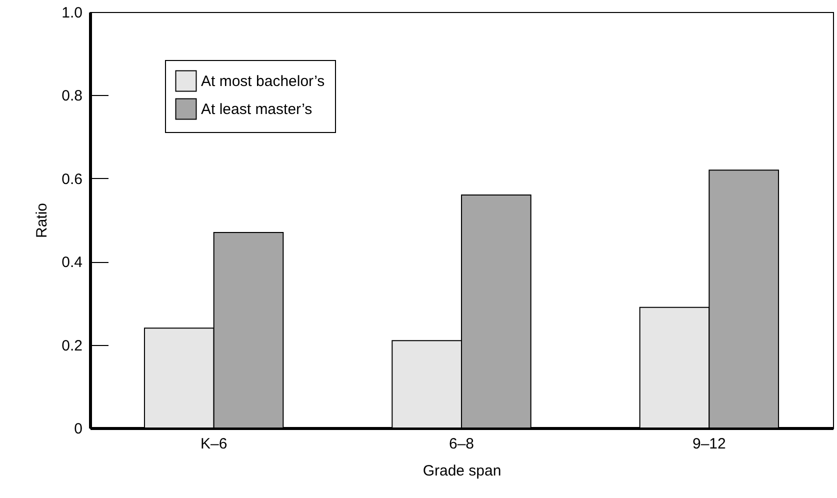 The height and width of the screenshot is (498, 837). Describe the element at coordinates (709, 444) in the screenshot. I see `x-tick-label: 9–12` at that location.